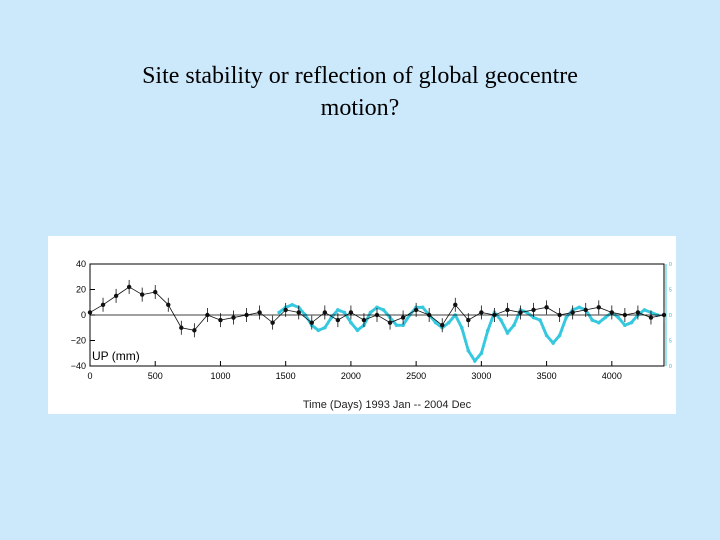  Describe the element at coordinates (547, 376) in the screenshot. I see `x-tick-label: 3500` at that location.